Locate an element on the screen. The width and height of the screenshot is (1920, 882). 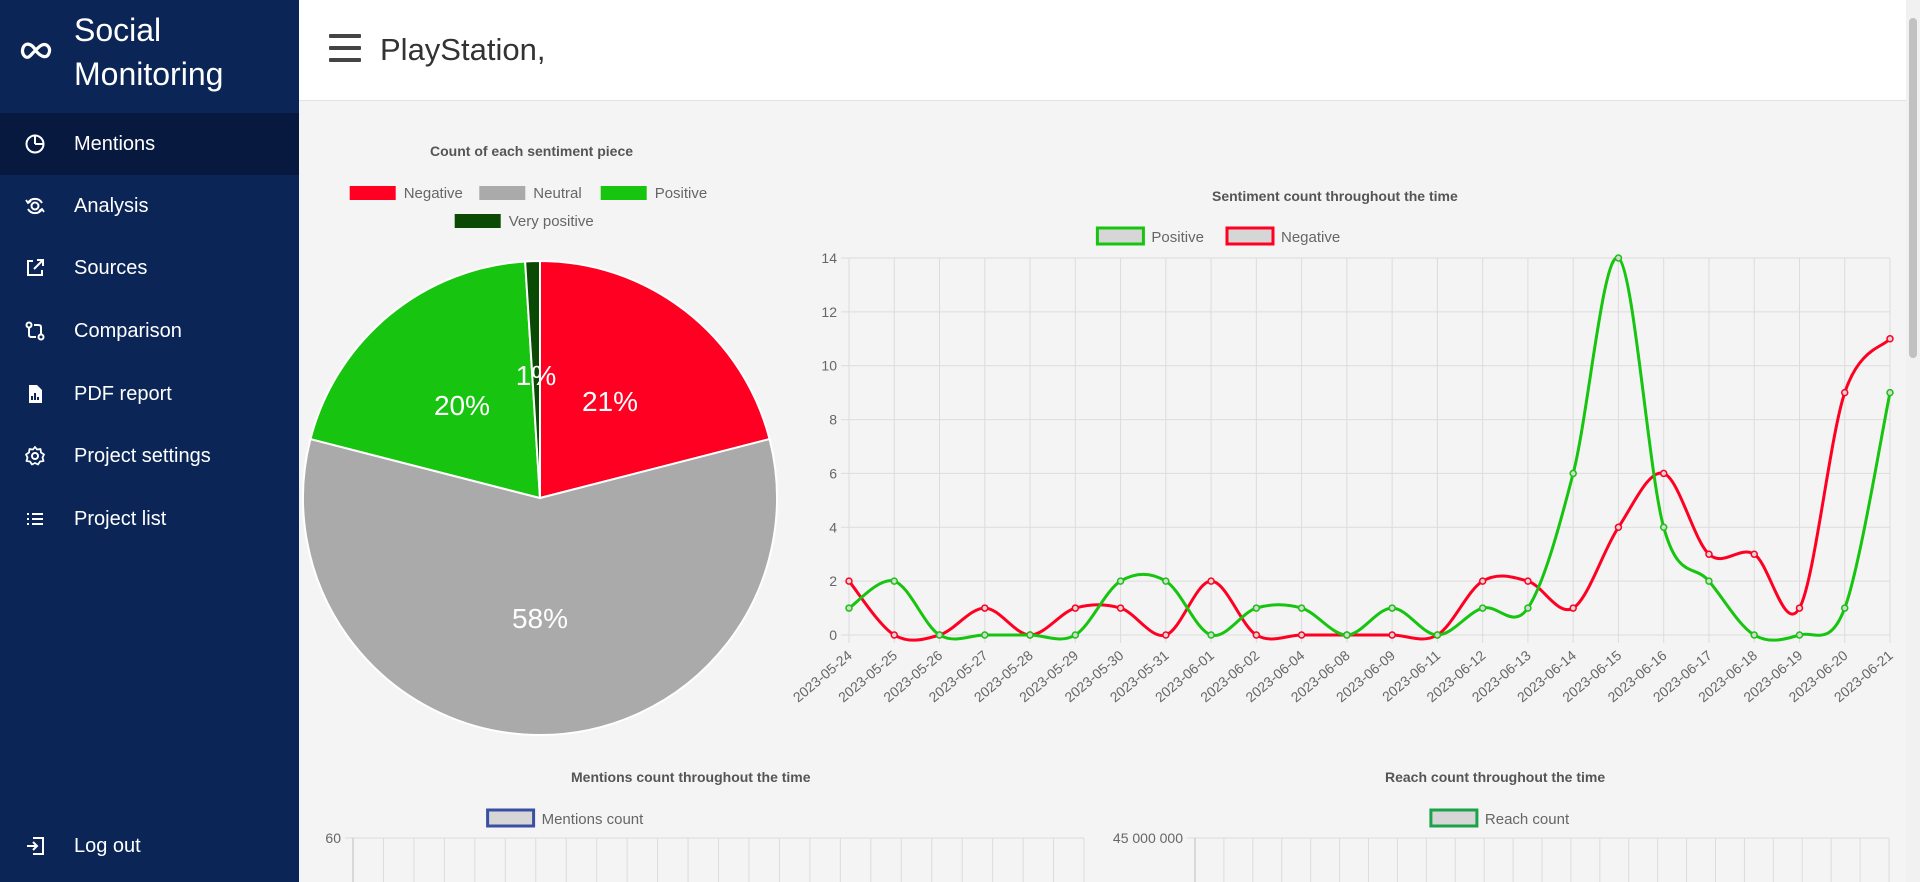
pie-label-negative: 21% is located at coordinates (610, 401).